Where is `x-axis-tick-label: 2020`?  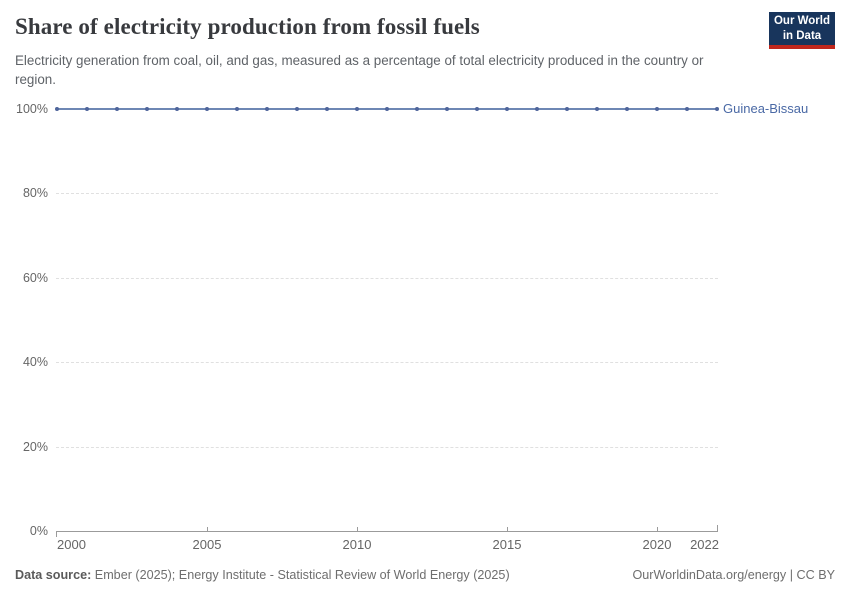
x-axis-tick-label: 2020 is located at coordinates (657, 544).